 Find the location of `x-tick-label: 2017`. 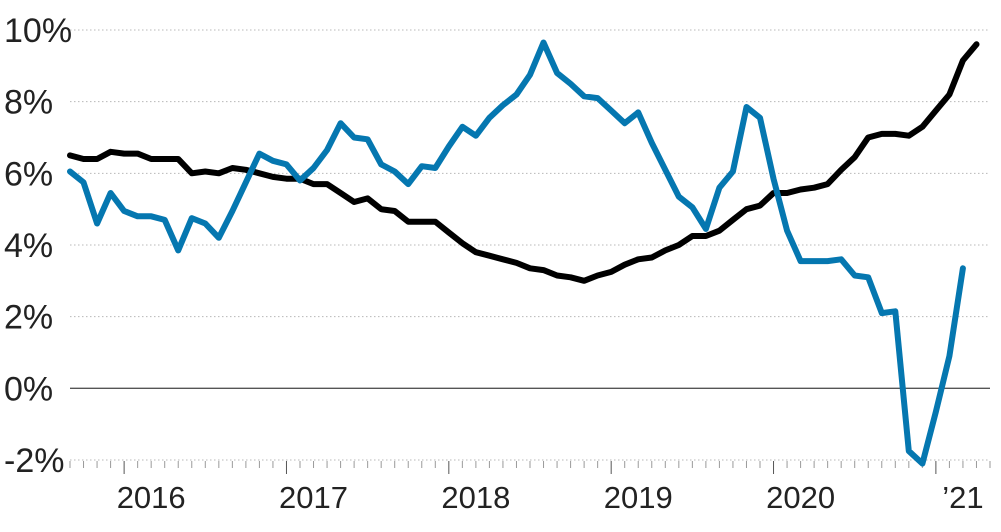

x-tick-label: 2017 is located at coordinates (313, 497).